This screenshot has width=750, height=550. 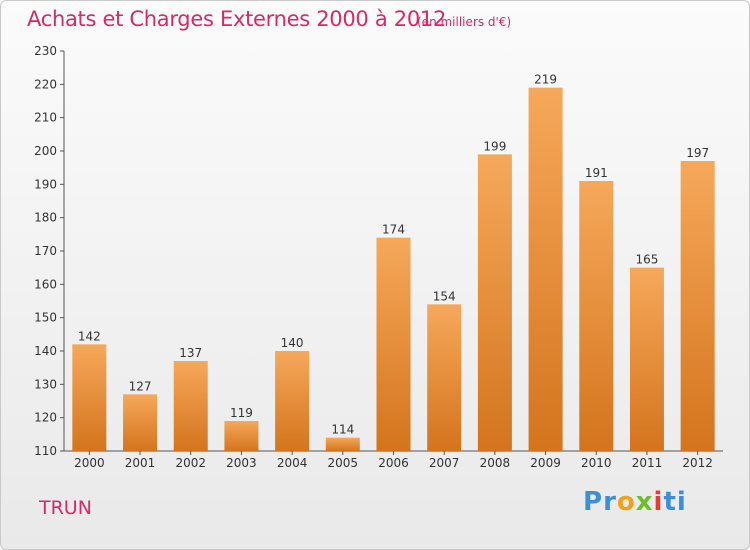 I want to click on city-name: TRUN, so click(x=65, y=508).